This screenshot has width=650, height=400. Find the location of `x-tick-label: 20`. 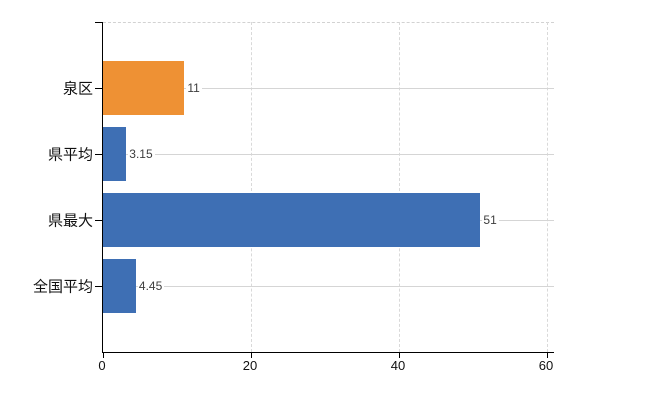

x-tick-label: 20 is located at coordinates (250, 365).